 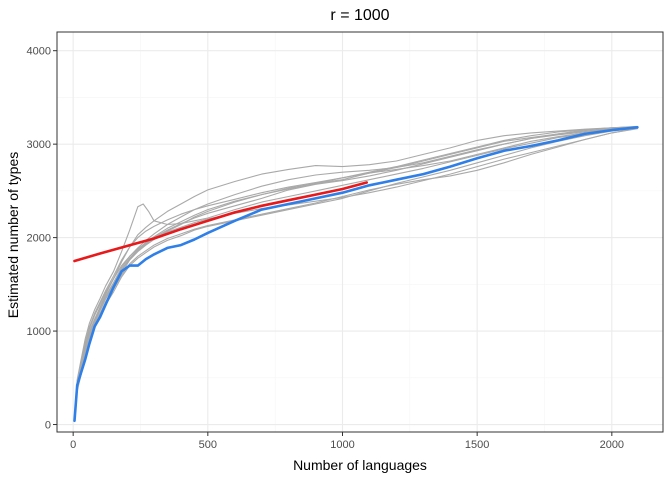 I want to click on extrapolation-line, so click(x=221, y=222).